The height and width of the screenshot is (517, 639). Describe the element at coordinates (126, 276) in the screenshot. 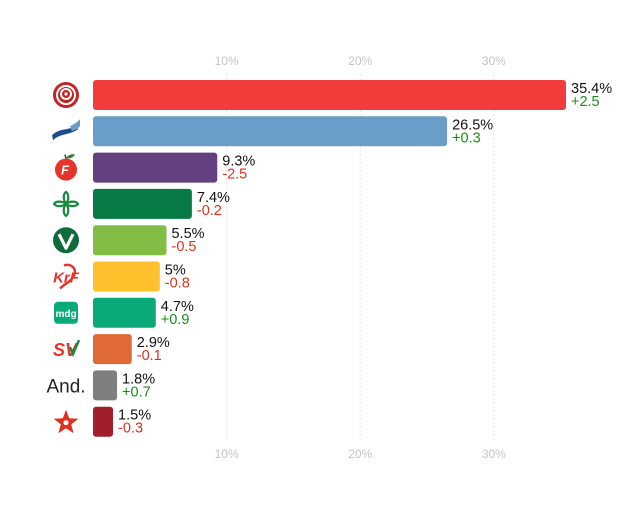

I see `bar-krf` at that location.